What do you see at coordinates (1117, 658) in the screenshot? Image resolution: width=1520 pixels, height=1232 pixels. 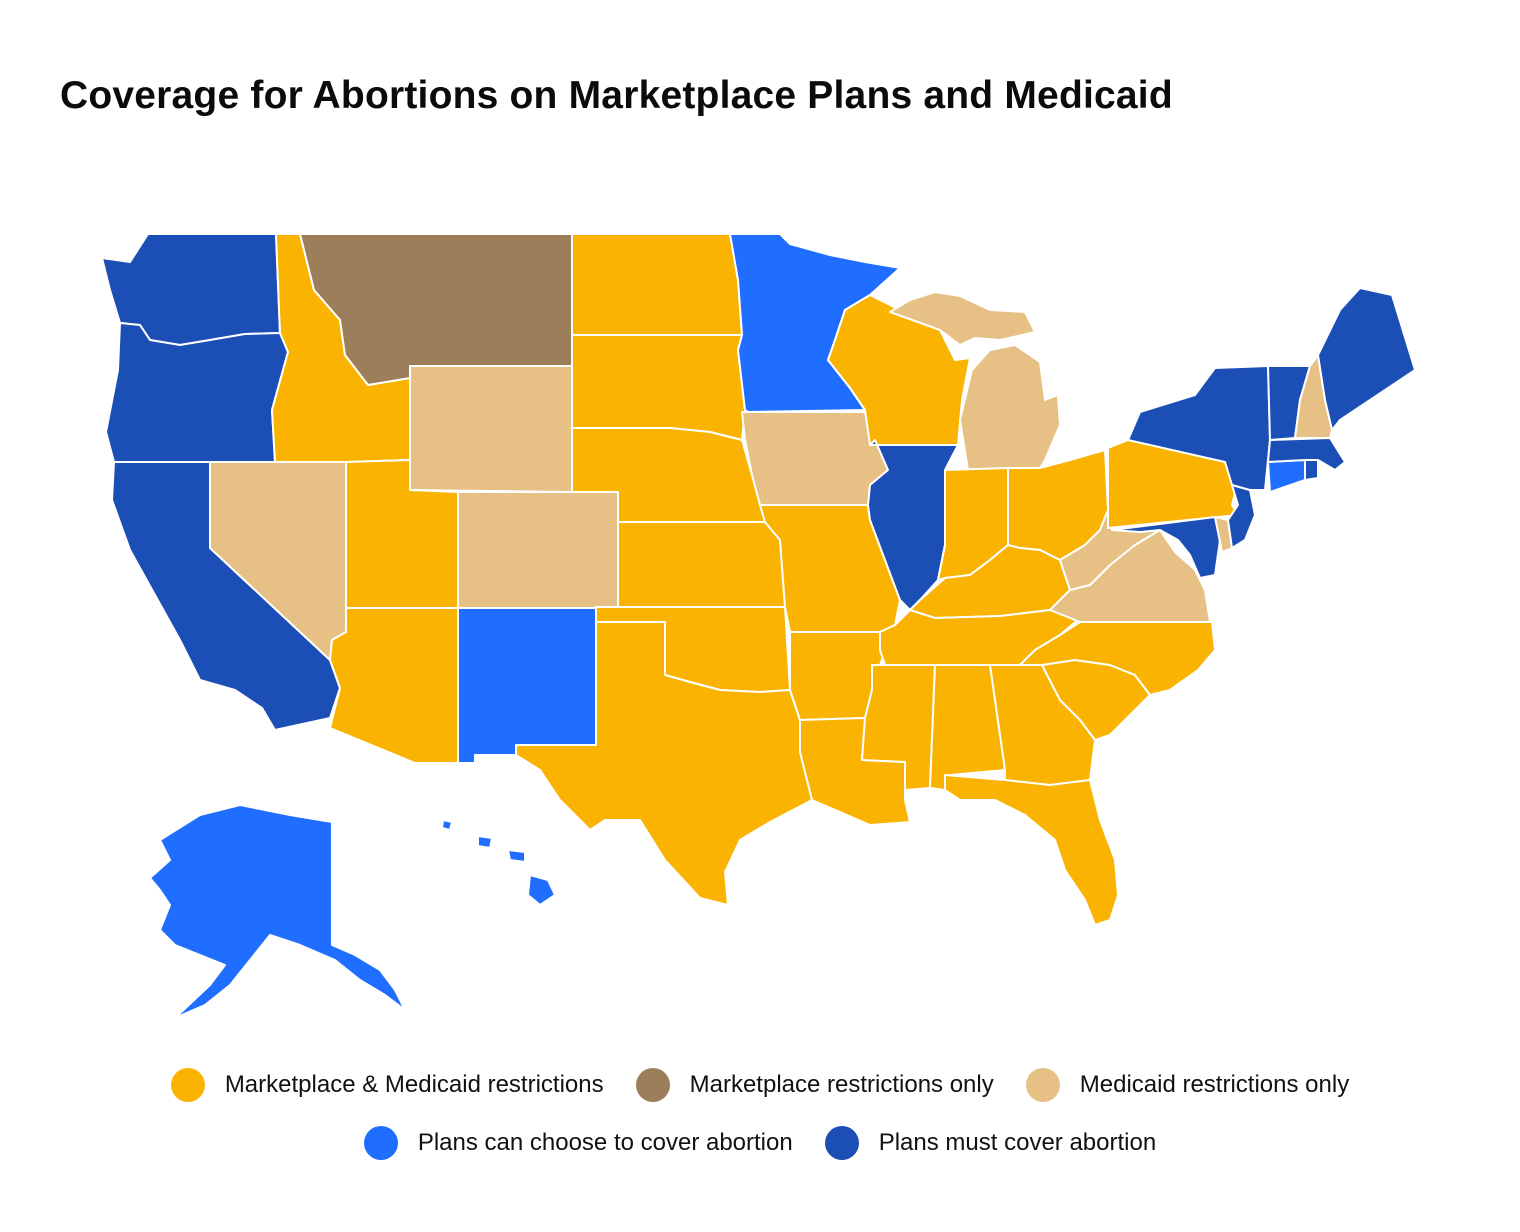 I see `state-NC` at bounding box center [1117, 658].